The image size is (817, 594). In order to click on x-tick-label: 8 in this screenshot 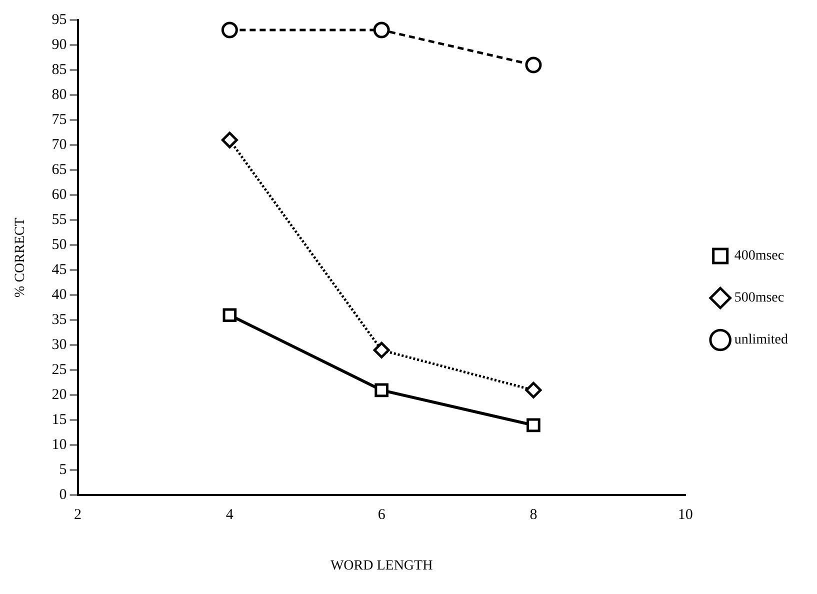, I will do `click(534, 515)`.